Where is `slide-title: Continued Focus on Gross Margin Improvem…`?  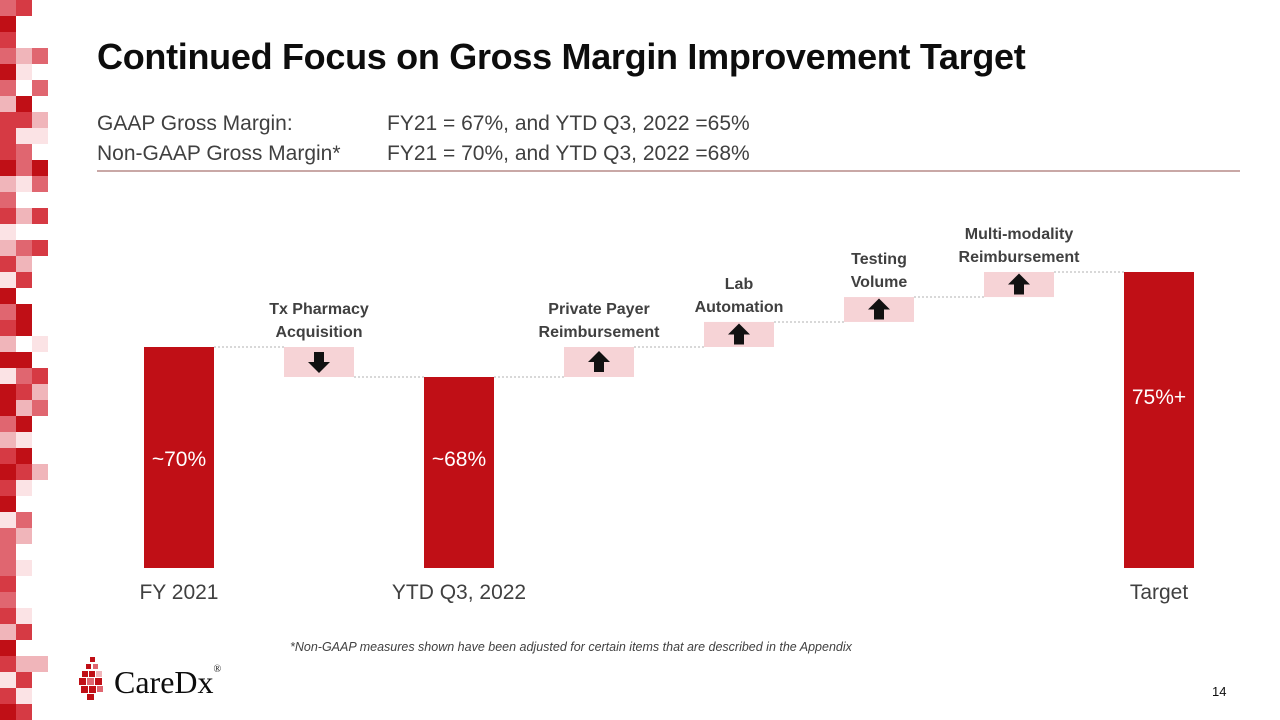
slide-title: Continued Focus on Gross Margin Improvem… is located at coordinates (561, 56).